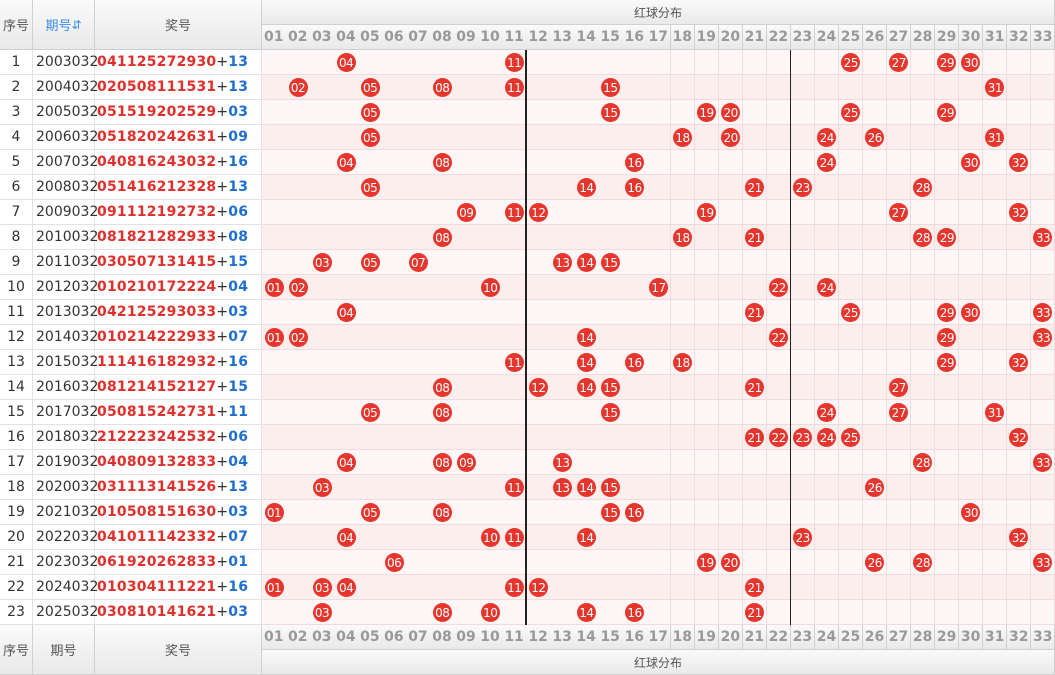 This screenshot has height=675, width=1055. What do you see at coordinates (490, 537) in the screenshot?
I see `red-ball: 10` at bounding box center [490, 537].